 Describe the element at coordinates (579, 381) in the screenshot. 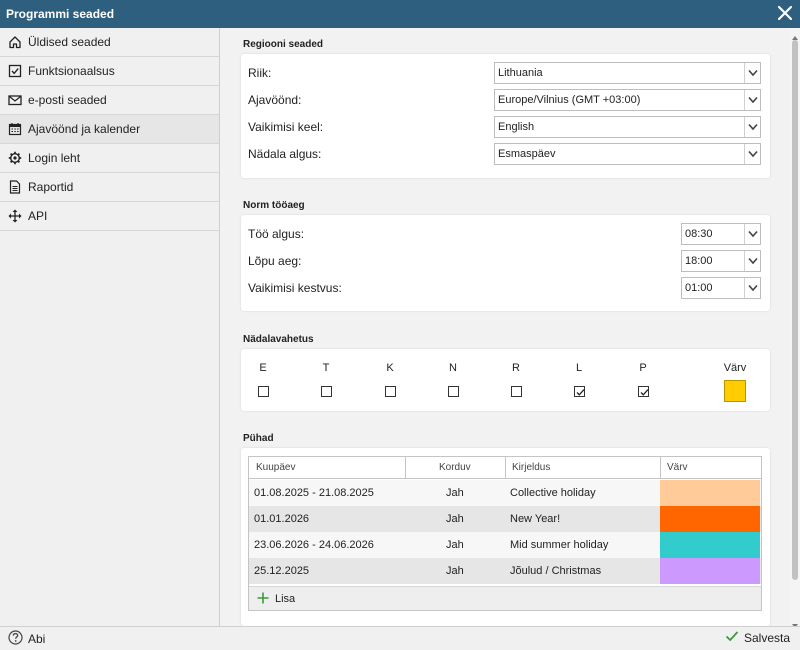

I see `weekend-day-group: L` at that location.